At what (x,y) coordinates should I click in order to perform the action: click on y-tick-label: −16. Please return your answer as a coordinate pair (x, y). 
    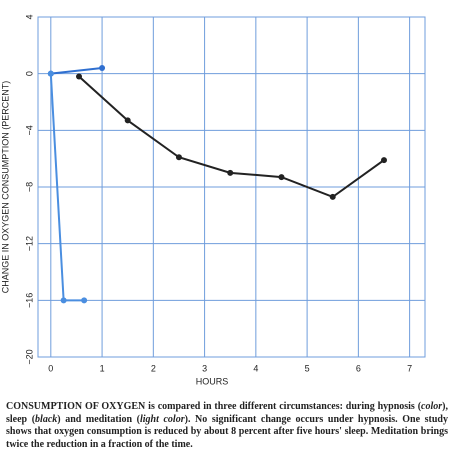
    Looking at the image, I should click on (29, 300).